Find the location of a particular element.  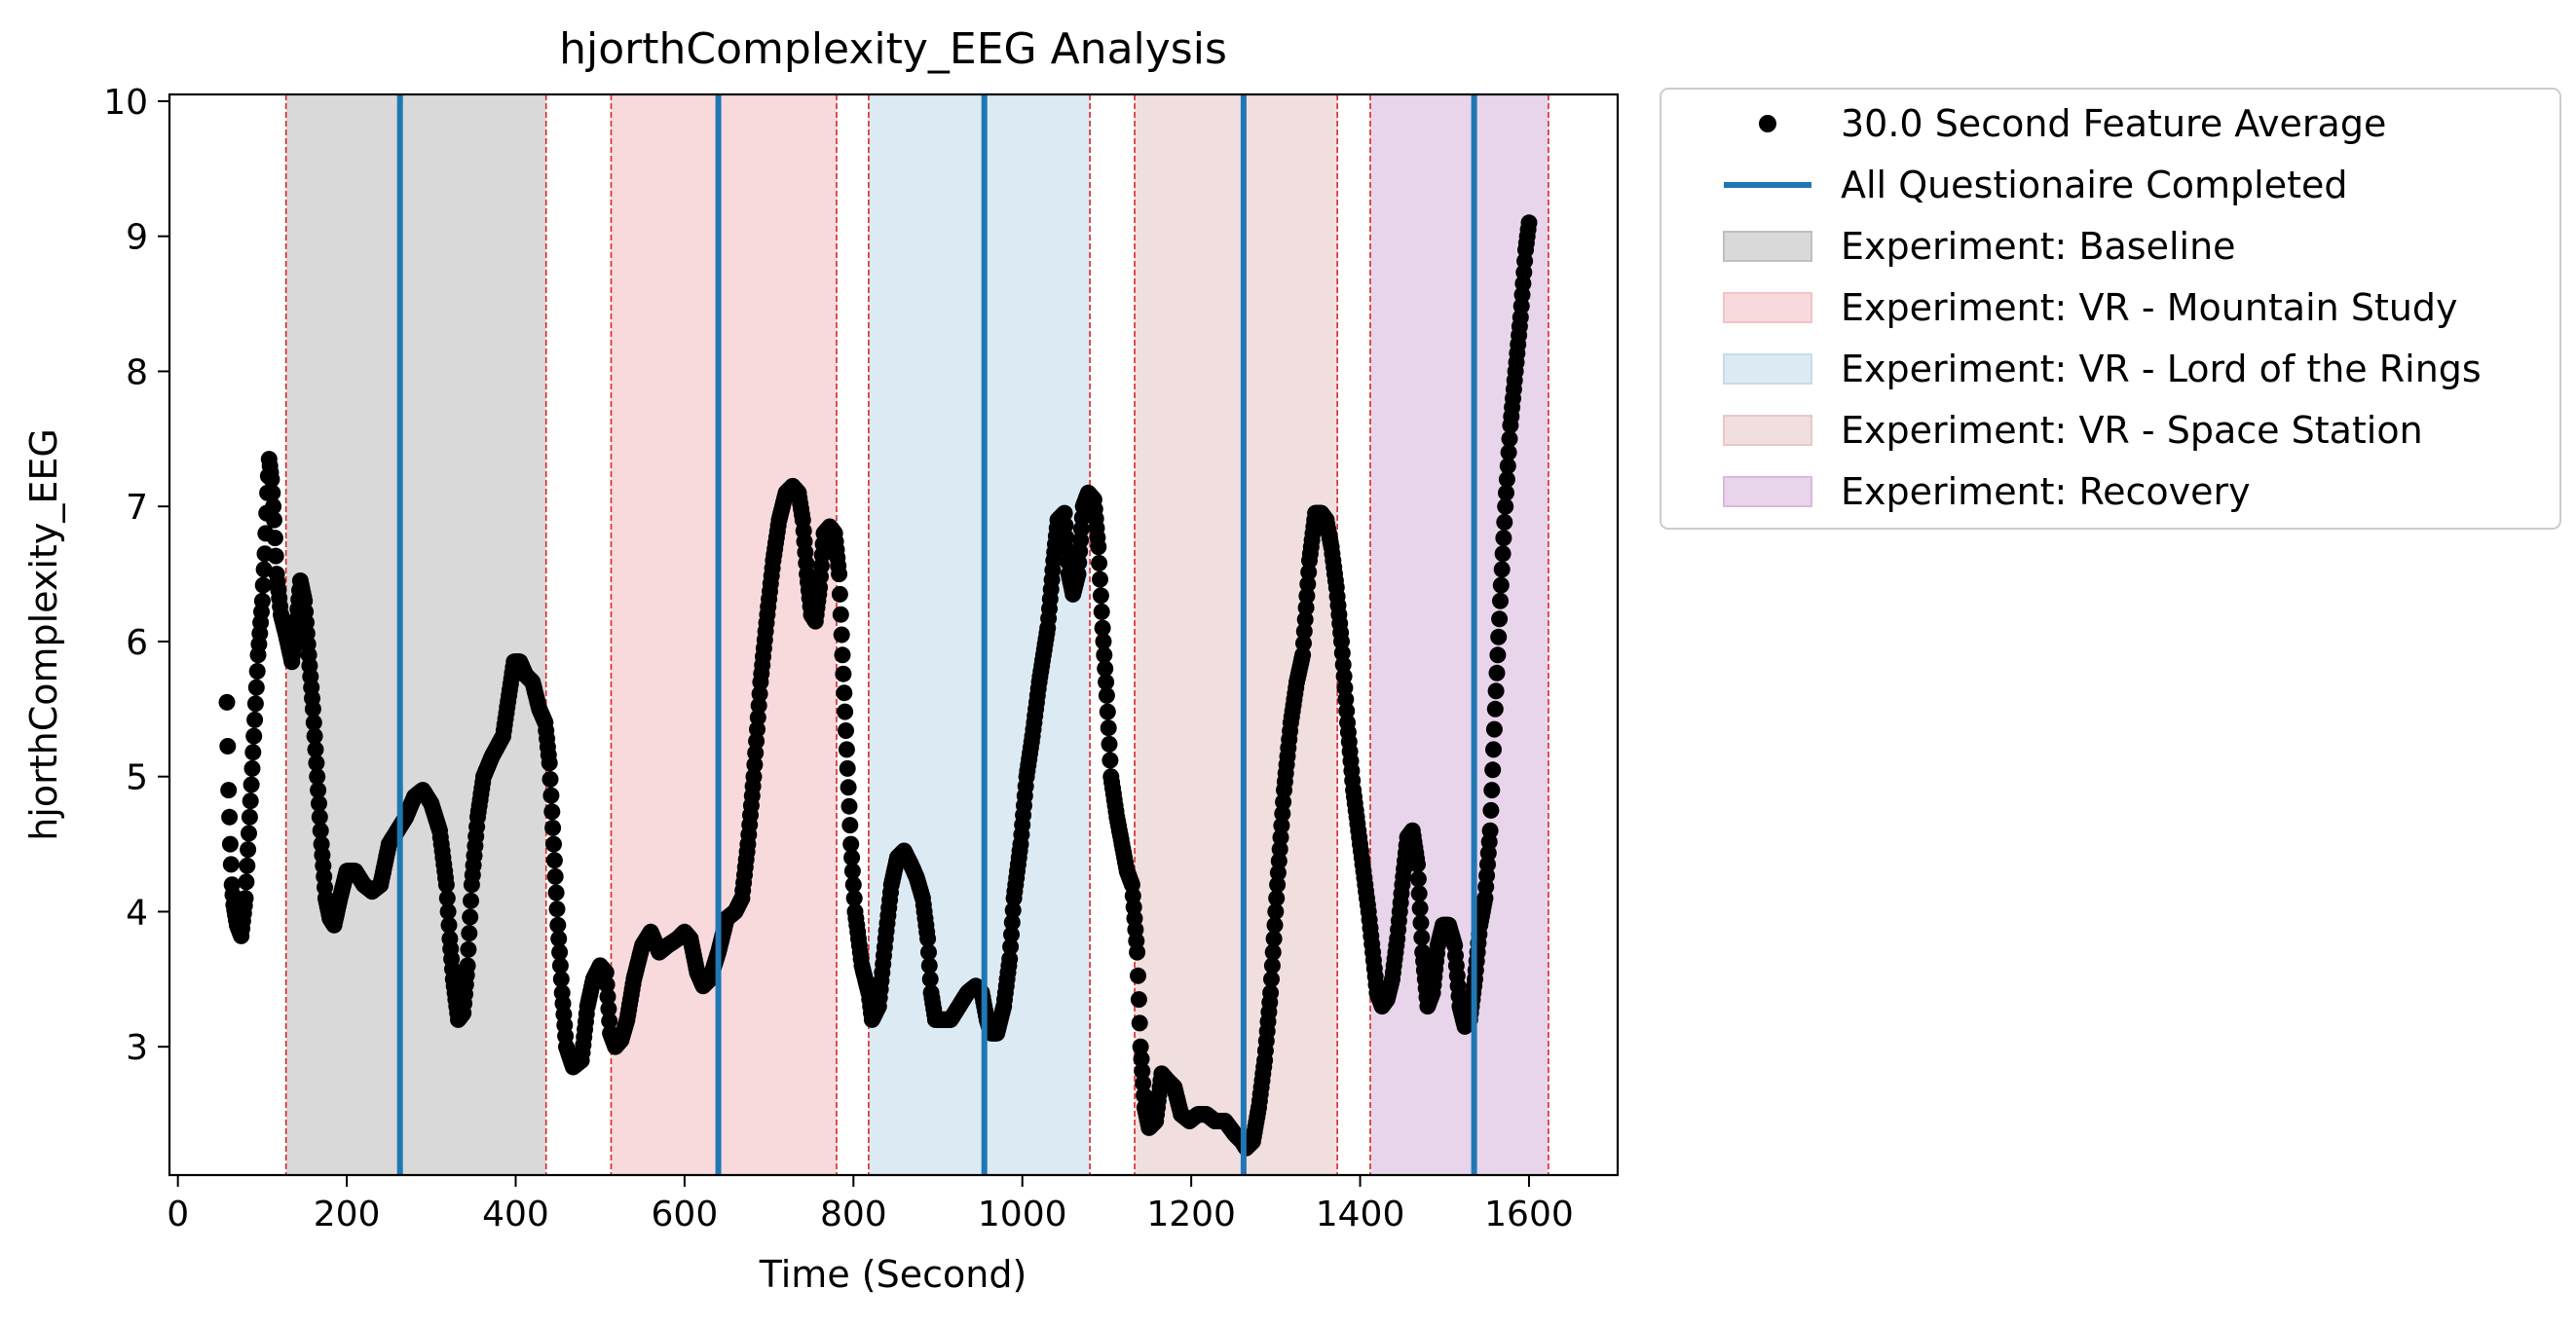

y-tick-label-0: 3 is located at coordinates (137, 1048).